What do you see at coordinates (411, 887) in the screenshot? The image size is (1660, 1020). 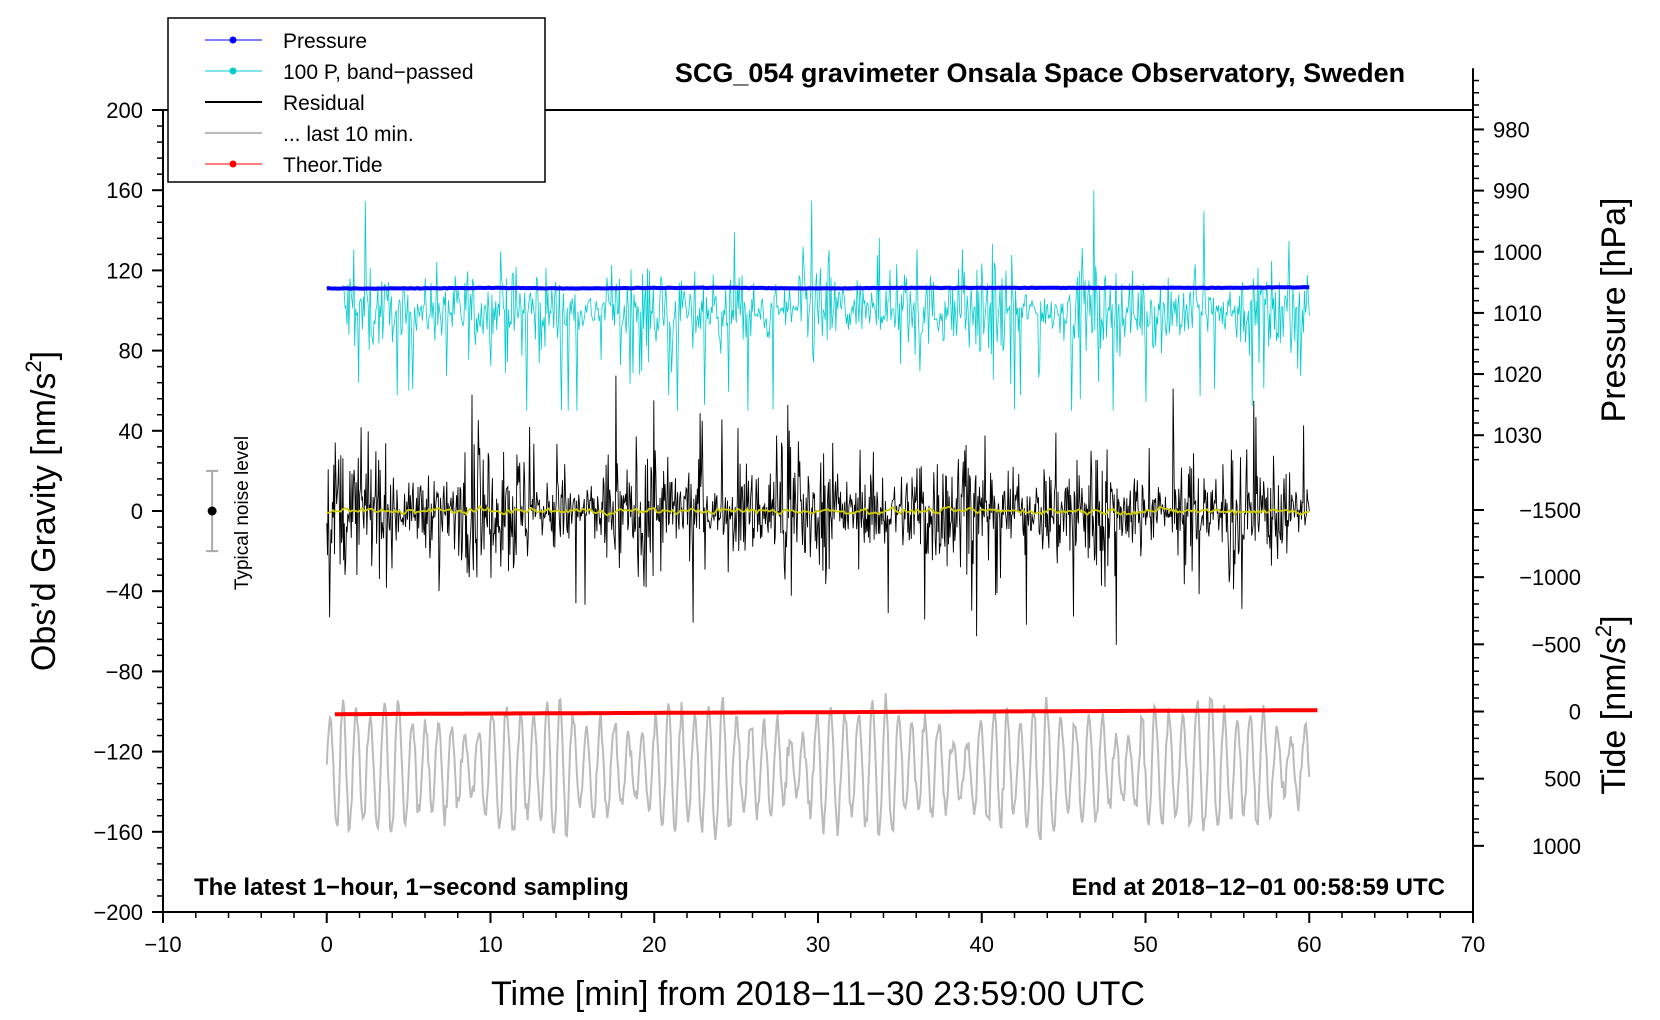 I see `annotation-left: The latest 1−hour, 1−second sampling` at bounding box center [411, 887].